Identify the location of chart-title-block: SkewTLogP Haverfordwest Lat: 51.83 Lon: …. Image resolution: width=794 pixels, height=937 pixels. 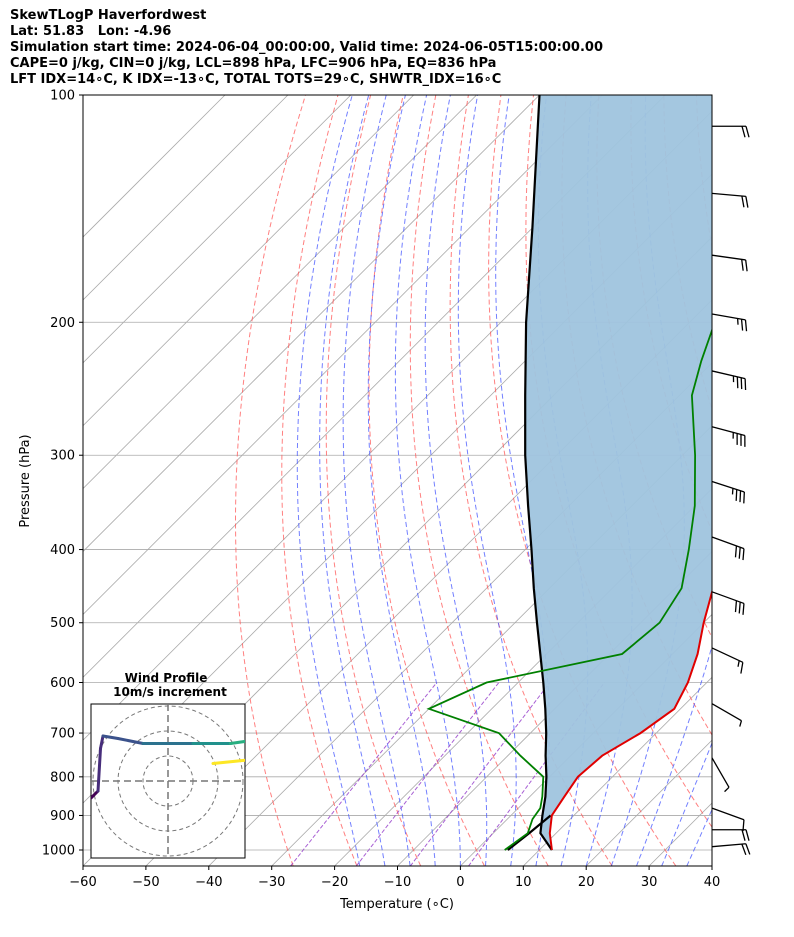
(306, 48).